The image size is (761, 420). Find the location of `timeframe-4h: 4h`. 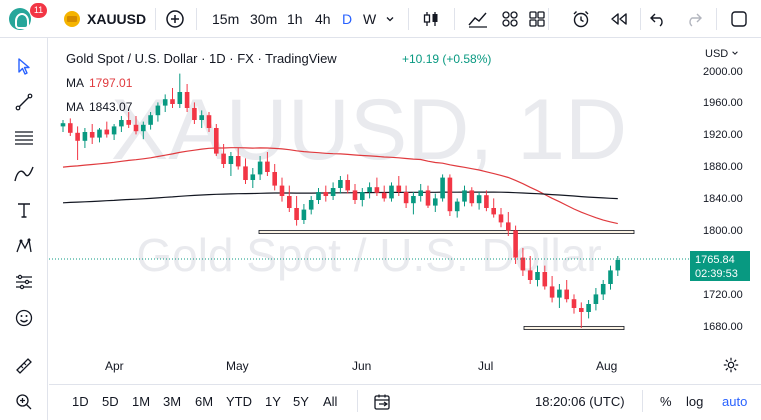

timeframe-4h: 4h is located at coordinates (323, 19).